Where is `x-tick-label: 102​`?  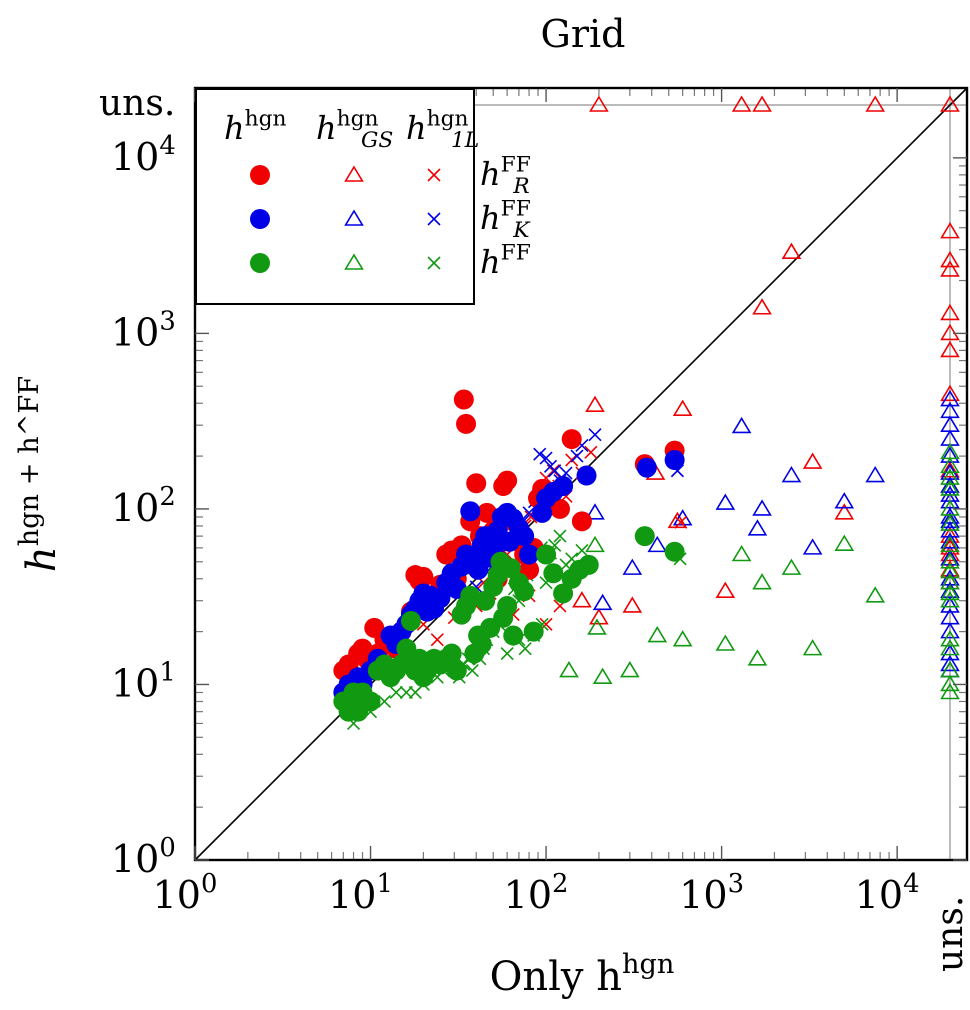 x-tick-label: 102​ is located at coordinates (536, 893).